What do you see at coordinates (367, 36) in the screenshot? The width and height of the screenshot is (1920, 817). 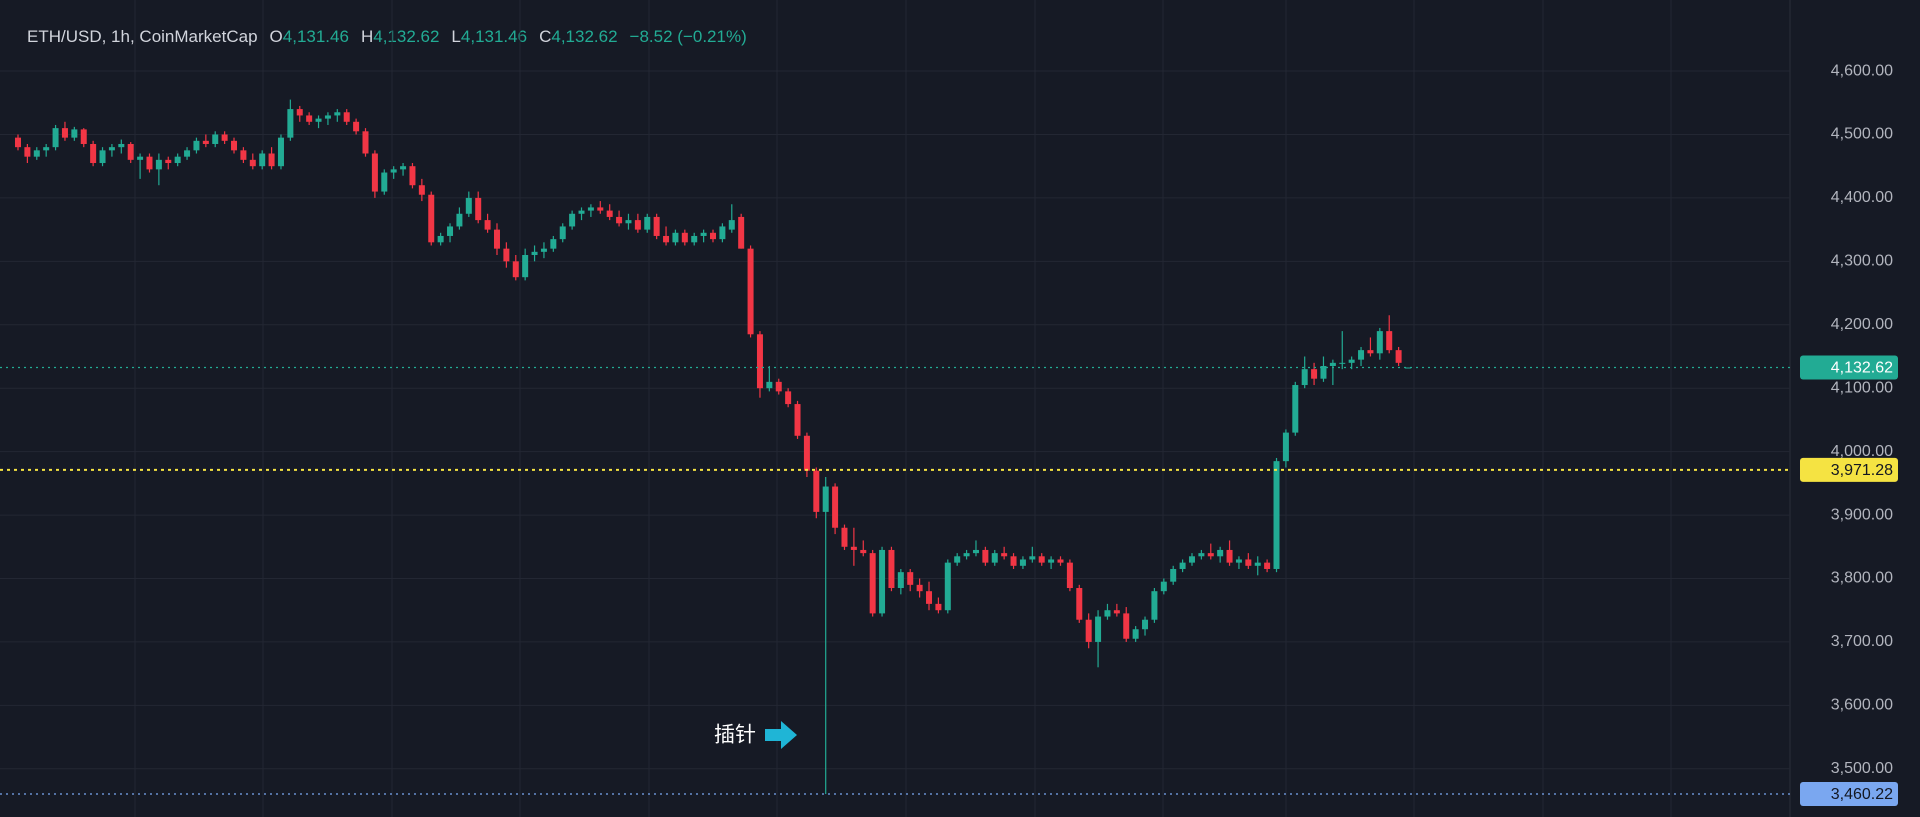 I see `high-label: H` at bounding box center [367, 36].